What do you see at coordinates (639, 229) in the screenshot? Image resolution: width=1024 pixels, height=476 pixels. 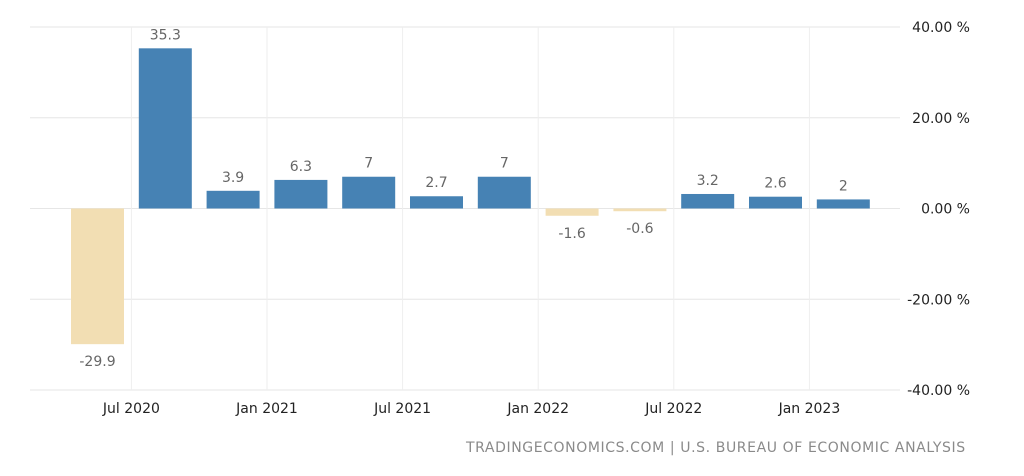 I see `data-label: -0.6` at bounding box center [639, 229].